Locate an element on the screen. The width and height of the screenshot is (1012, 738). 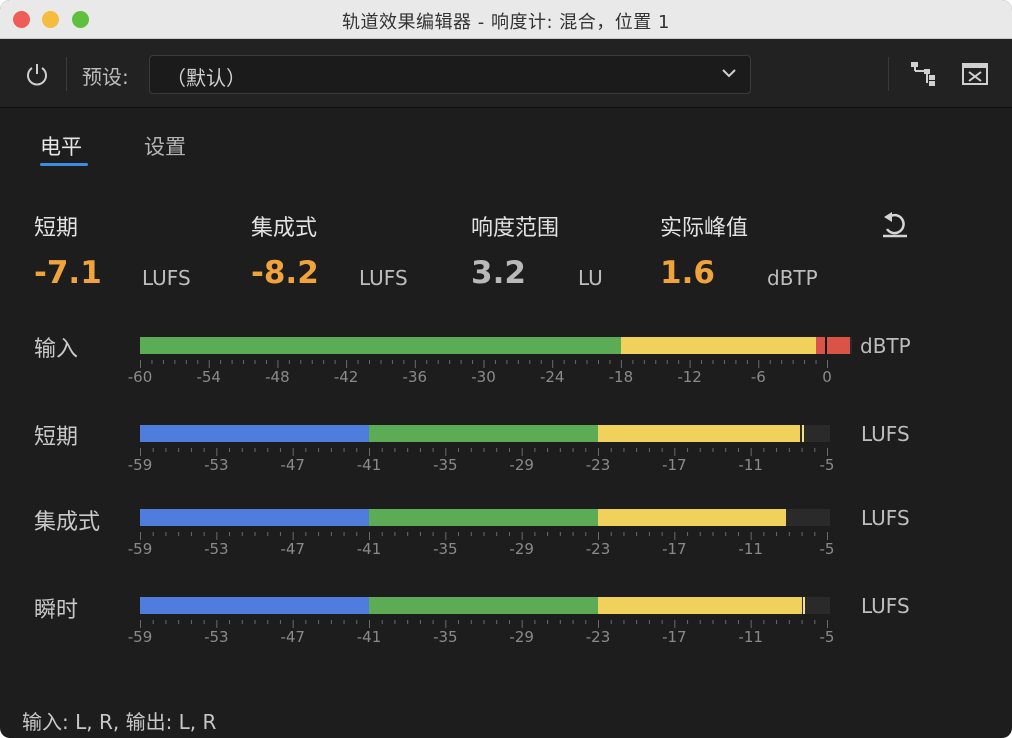
tick-label: -36 is located at coordinates (415, 377).